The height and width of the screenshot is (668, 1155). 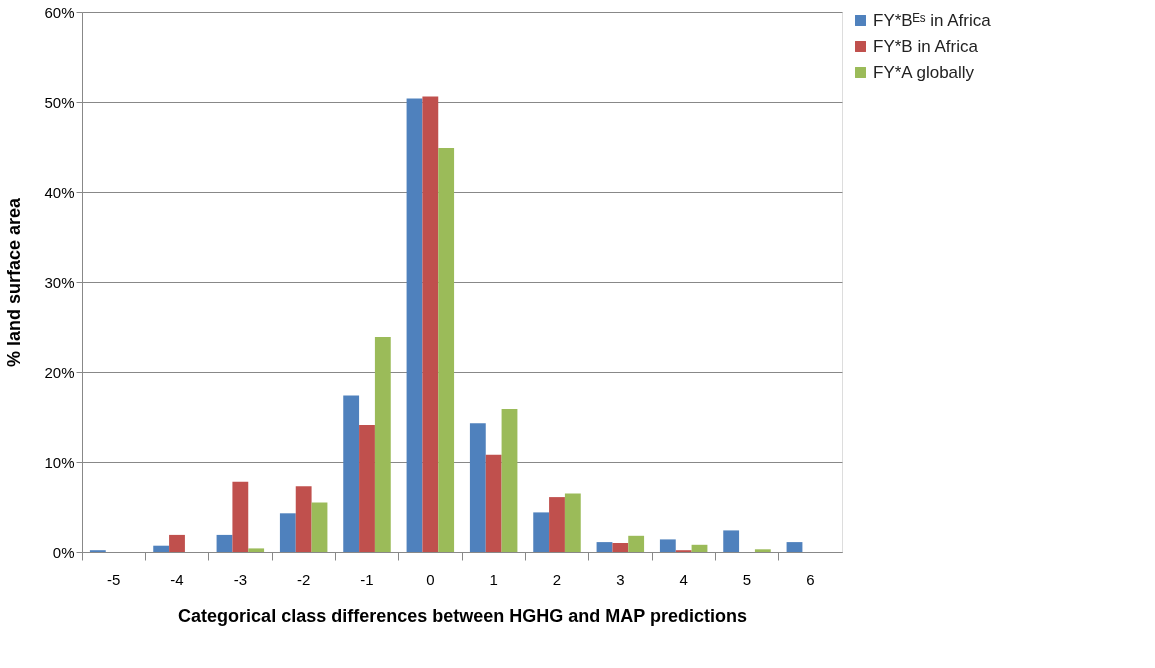 I want to click on y-tick-label: 40%, so click(x=59, y=192).